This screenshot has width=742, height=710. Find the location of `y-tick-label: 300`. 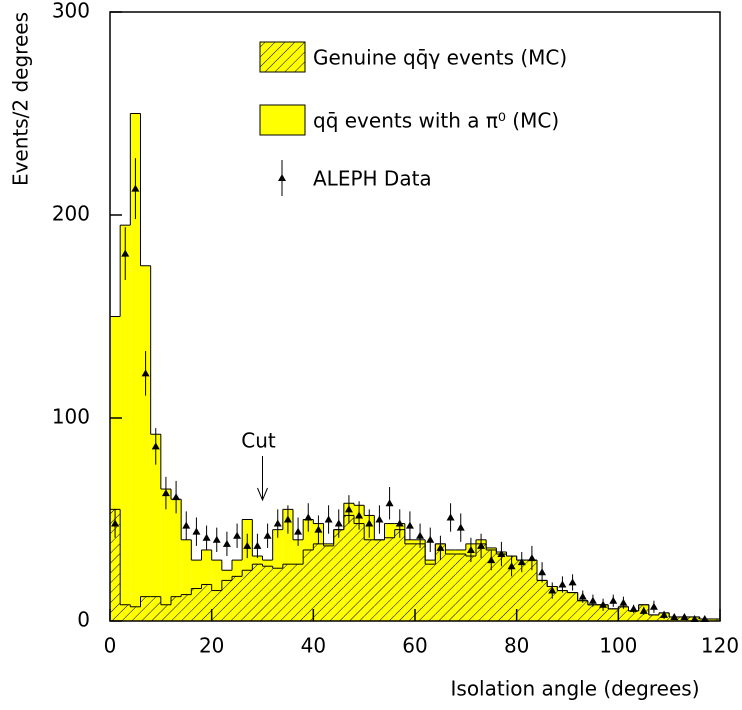

y-tick-label: 300 is located at coordinates (71, 11).